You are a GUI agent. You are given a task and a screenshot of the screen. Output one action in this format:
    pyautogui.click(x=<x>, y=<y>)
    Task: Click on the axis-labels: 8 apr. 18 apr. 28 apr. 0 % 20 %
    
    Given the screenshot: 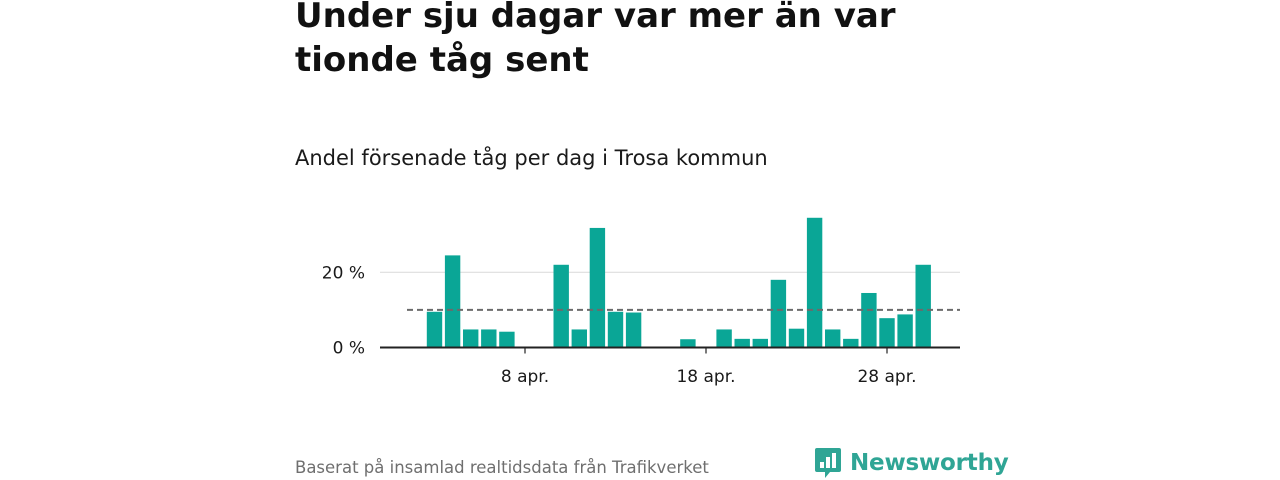 What is the action you would take?
    pyautogui.click(x=619, y=325)
    